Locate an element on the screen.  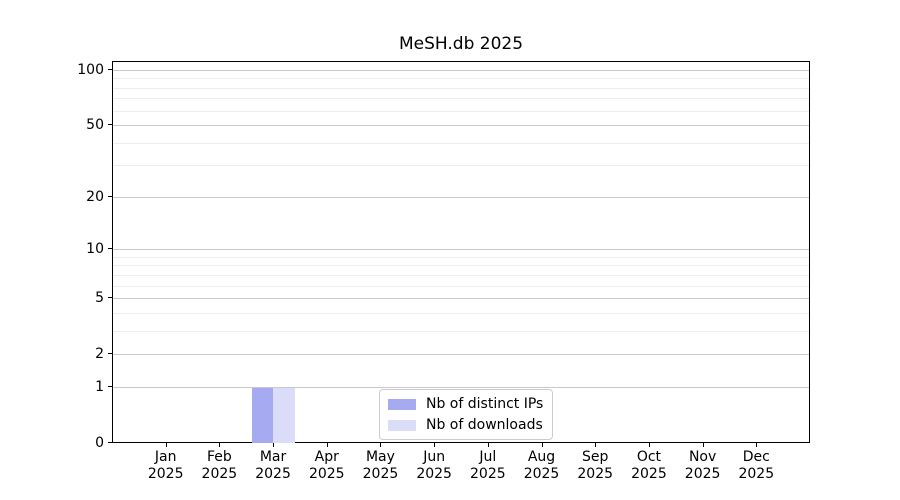
legend-label-downloads: Nb of downloads is located at coordinates (484, 425).